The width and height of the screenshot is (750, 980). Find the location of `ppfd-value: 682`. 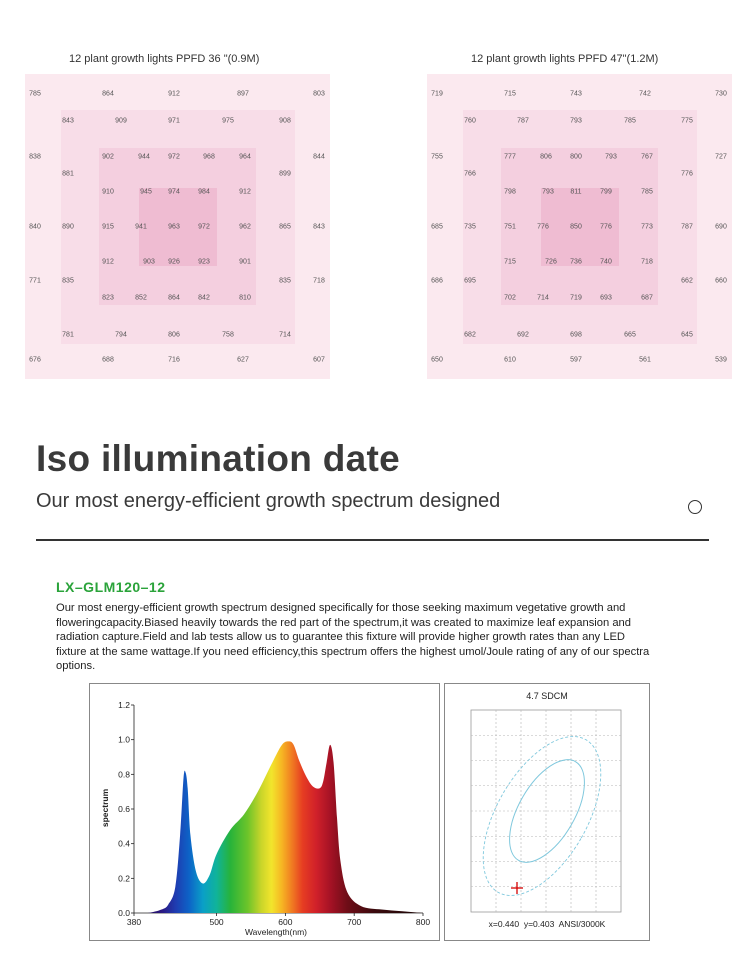

ppfd-value: 682 is located at coordinates (470, 335).